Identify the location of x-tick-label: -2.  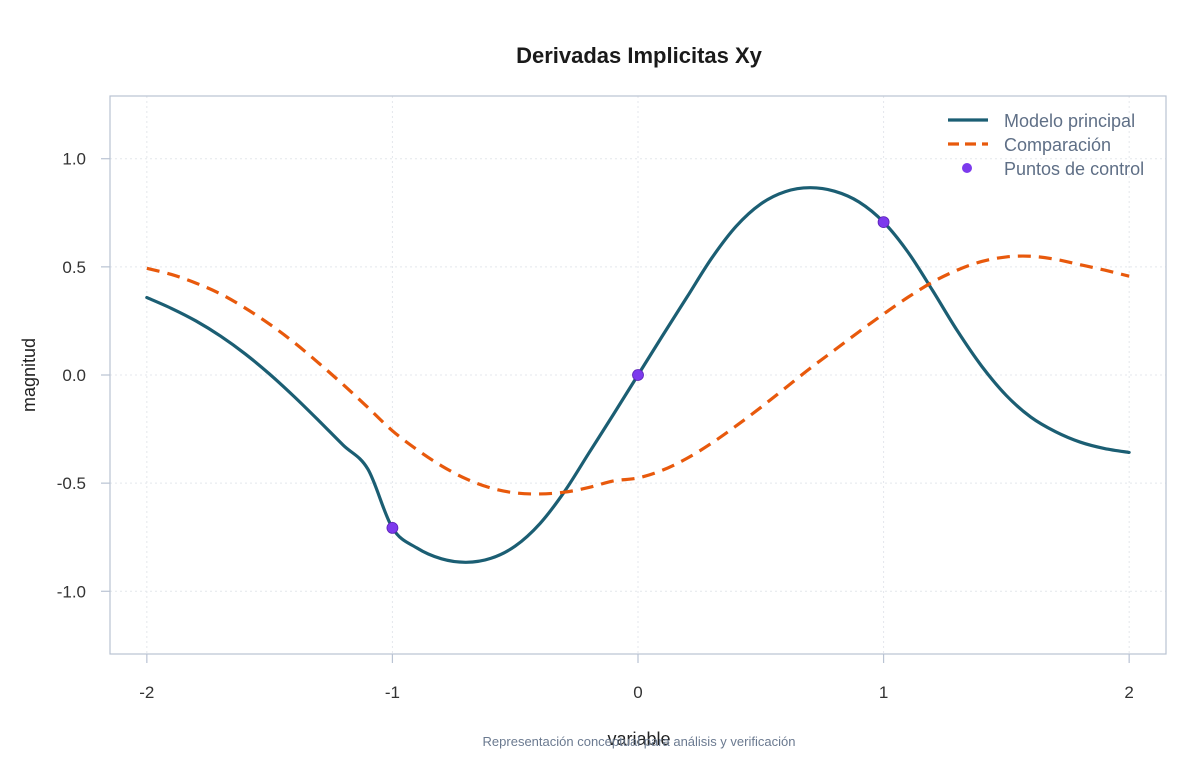
(146, 692).